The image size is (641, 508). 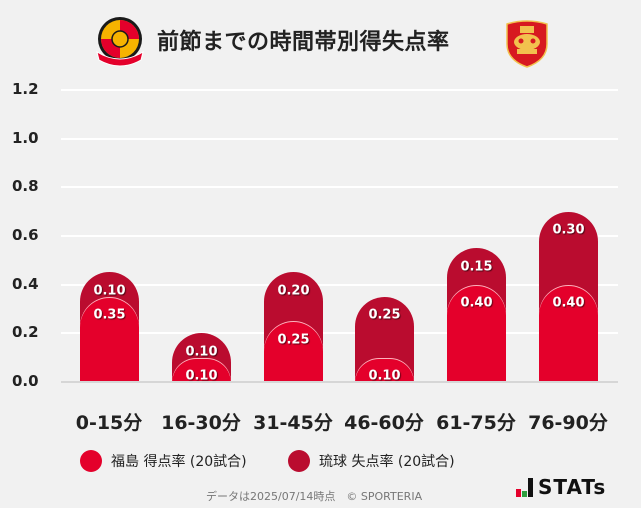 I want to click on x-tick: 76-90分, so click(x=568, y=423).